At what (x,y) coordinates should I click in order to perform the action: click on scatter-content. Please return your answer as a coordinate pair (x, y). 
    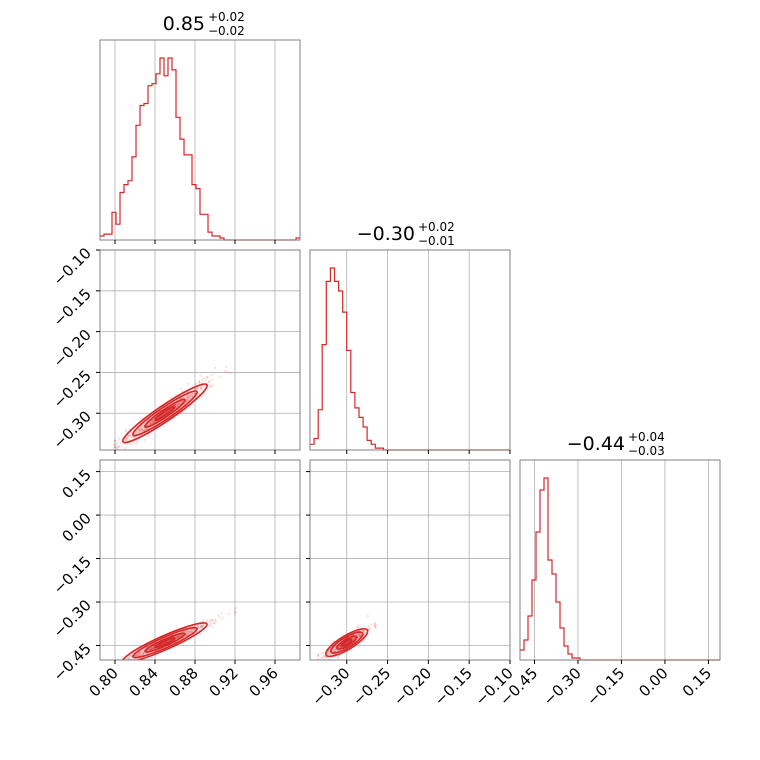
    Looking at the image, I should click on (172, 407).